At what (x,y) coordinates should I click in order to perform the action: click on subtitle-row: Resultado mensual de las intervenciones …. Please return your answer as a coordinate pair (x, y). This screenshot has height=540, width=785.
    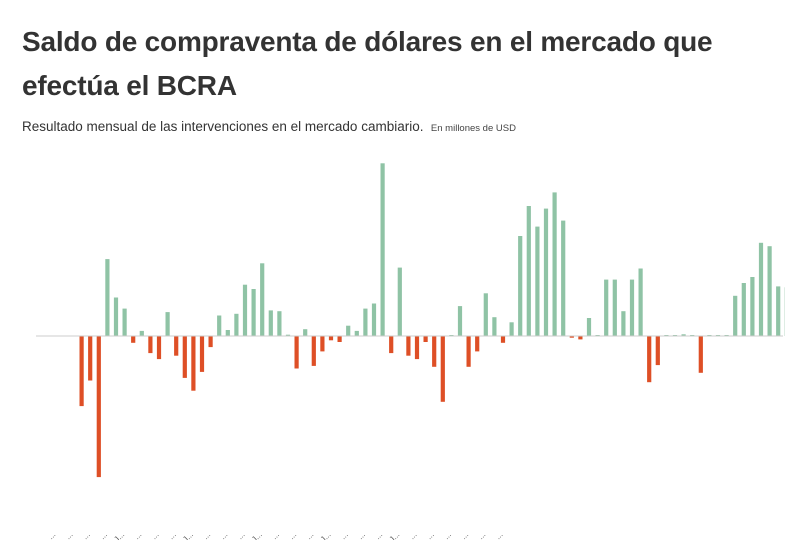
    Looking at the image, I should click on (269, 127).